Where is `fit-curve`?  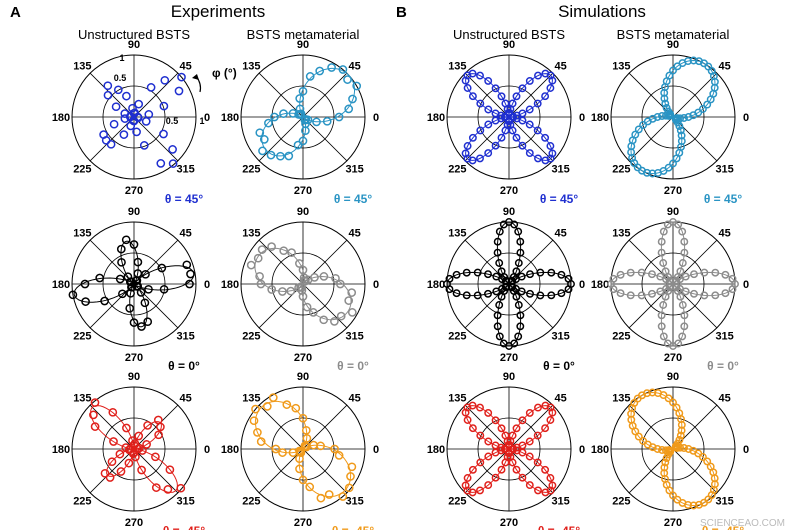 fit-curve is located at coordinates (303, 449).